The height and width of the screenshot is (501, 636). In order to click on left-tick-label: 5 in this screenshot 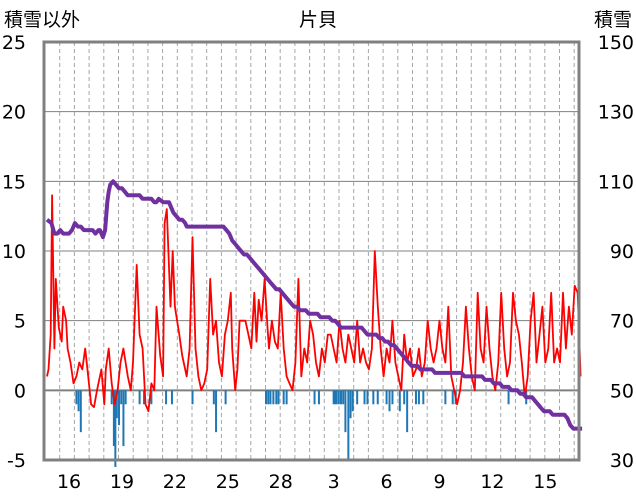, I will do `click(20, 322)`.